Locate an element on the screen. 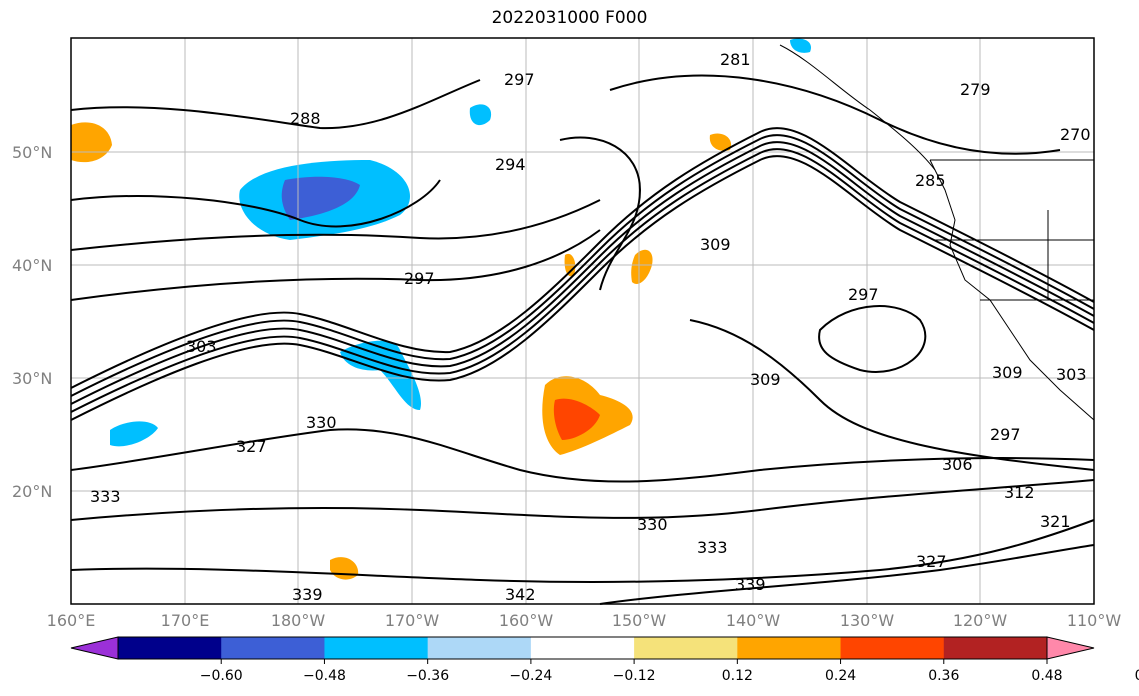  contour-label: 342 is located at coordinates (520, 594).